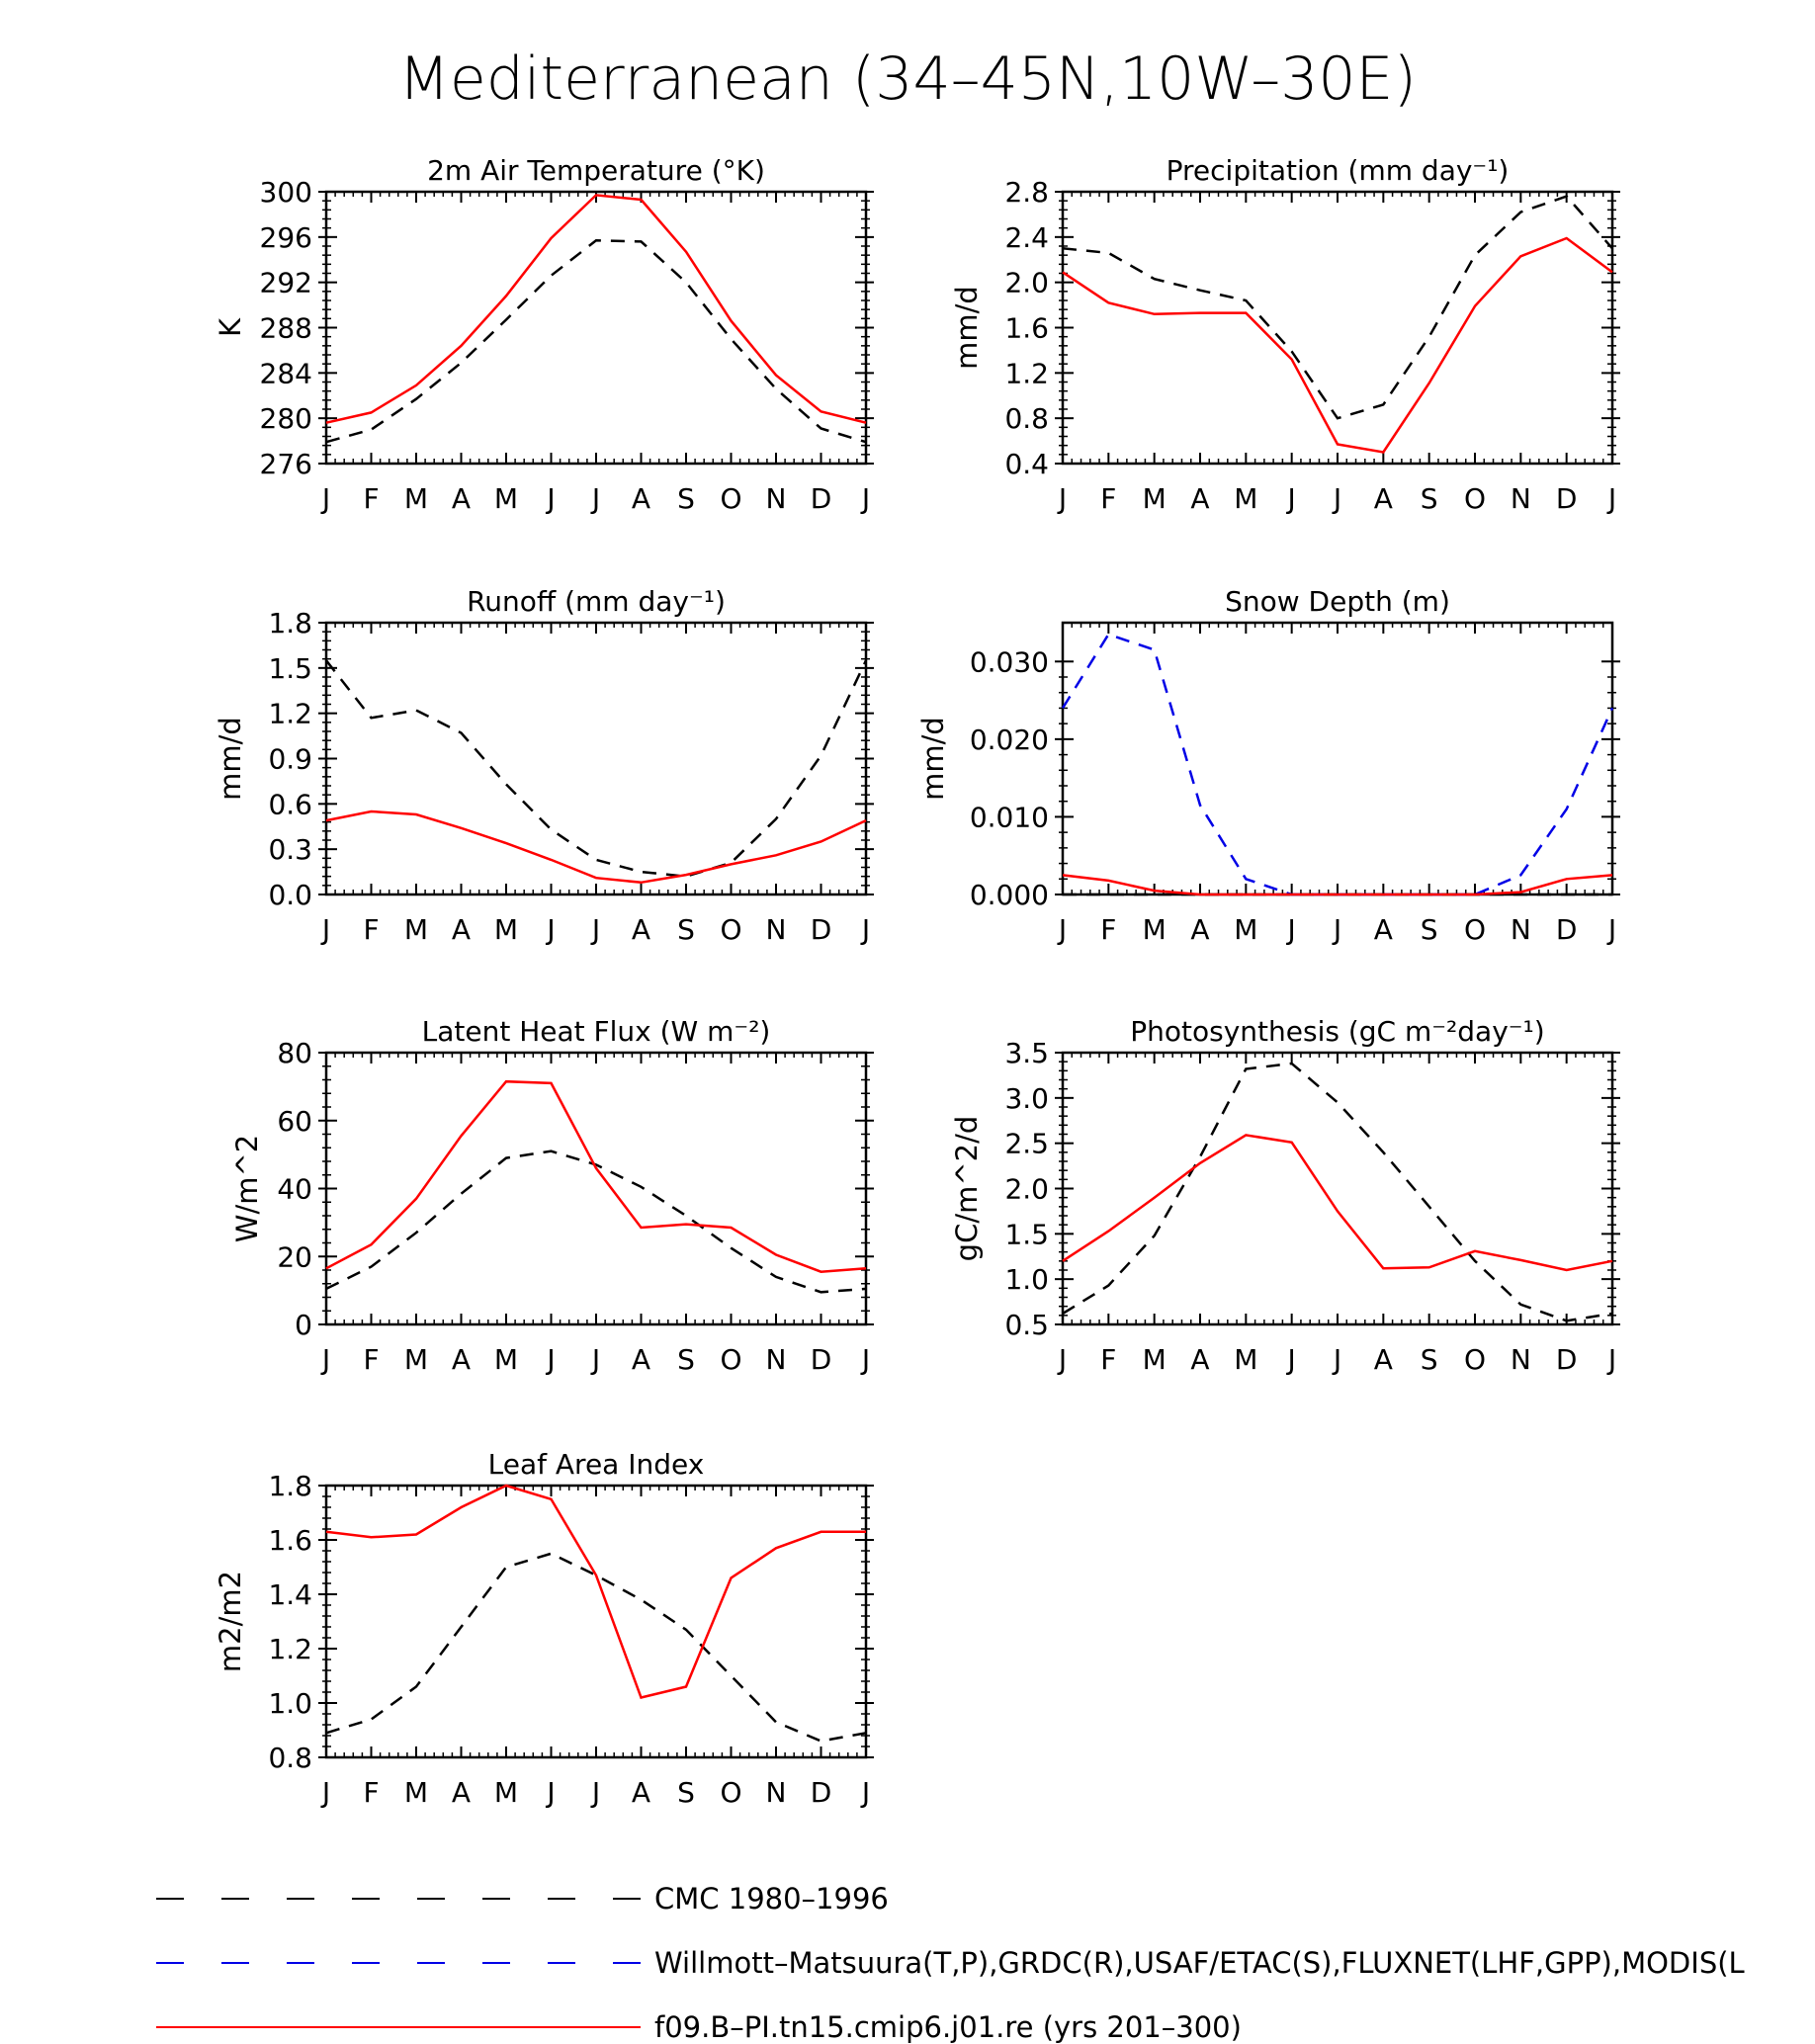 This screenshot has height=2044, width=1815. I want to click on y-tick-label: 296, so click(286, 238).